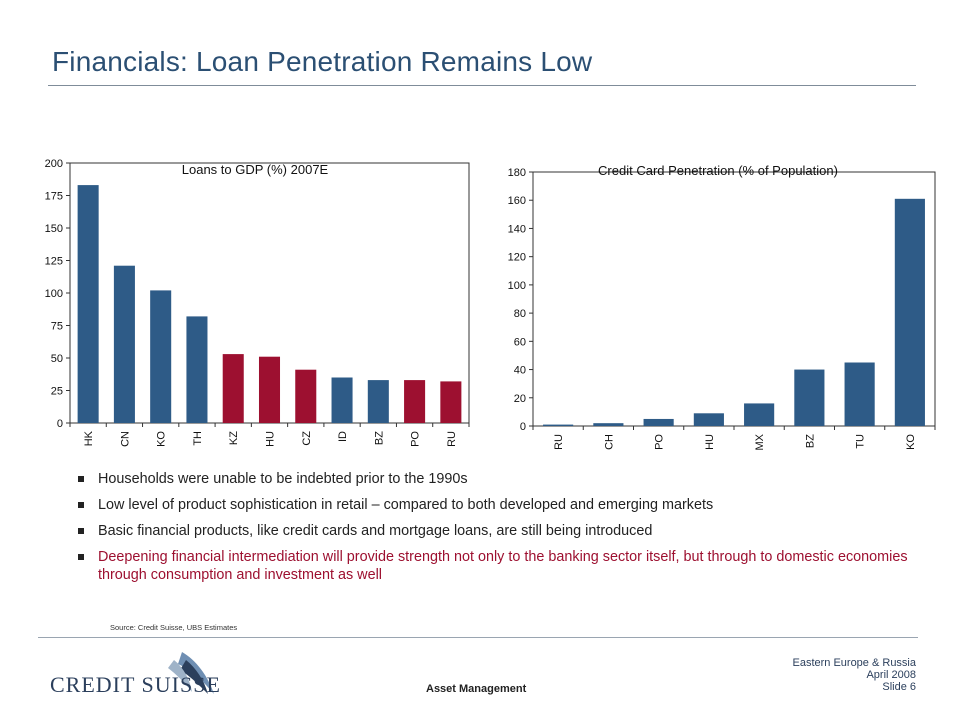 The width and height of the screenshot is (960, 720). Describe the element at coordinates (57, 327) in the screenshot. I see `y-tick-label: 75` at that location.